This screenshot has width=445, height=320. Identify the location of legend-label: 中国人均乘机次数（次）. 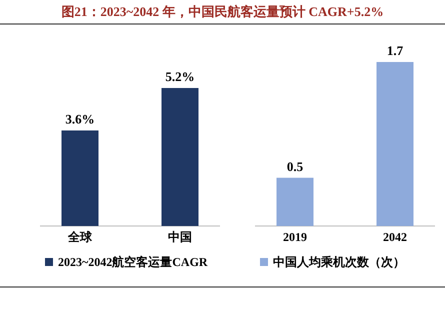
(339, 262).